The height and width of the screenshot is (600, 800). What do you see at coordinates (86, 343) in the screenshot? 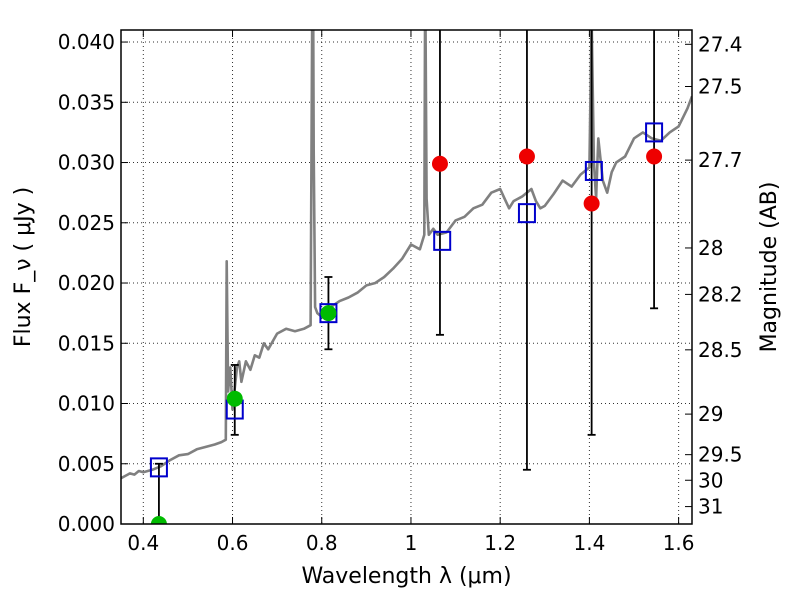
I see `y-tick-label: 0.015` at bounding box center [86, 343].